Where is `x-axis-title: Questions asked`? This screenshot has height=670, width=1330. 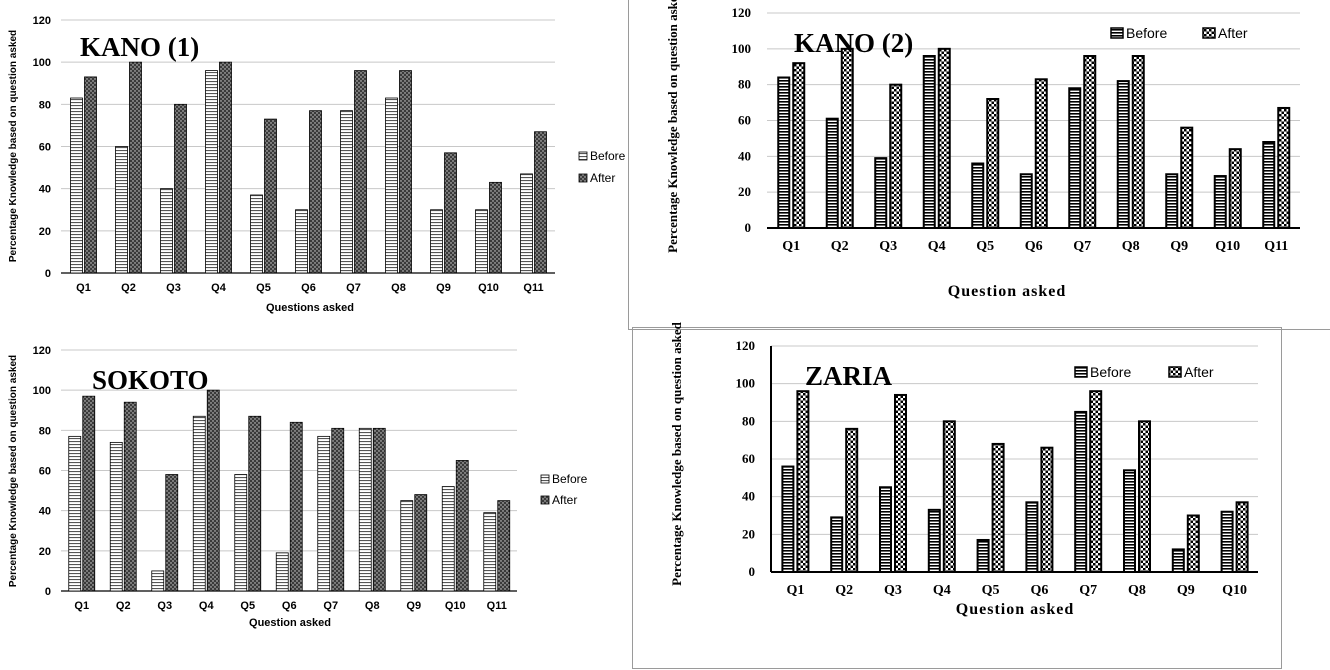 x-axis-title: Questions asked is located at coordinates (310, 308).